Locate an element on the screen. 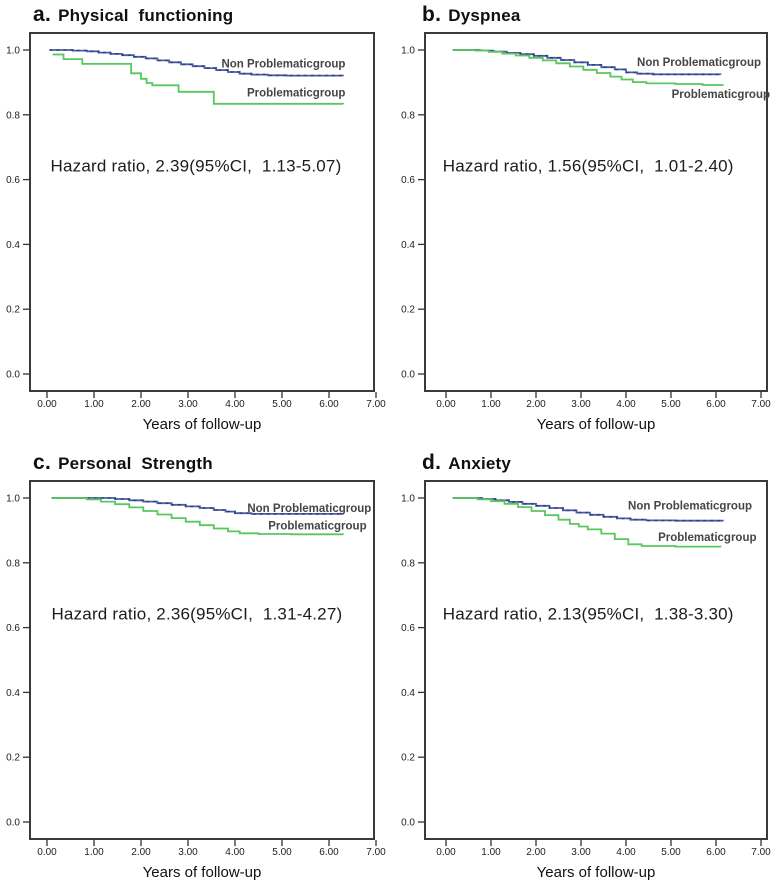 This screenshot has height=896, width=778. panel-name-d: Anxiety is located at coordinates (480, 463).